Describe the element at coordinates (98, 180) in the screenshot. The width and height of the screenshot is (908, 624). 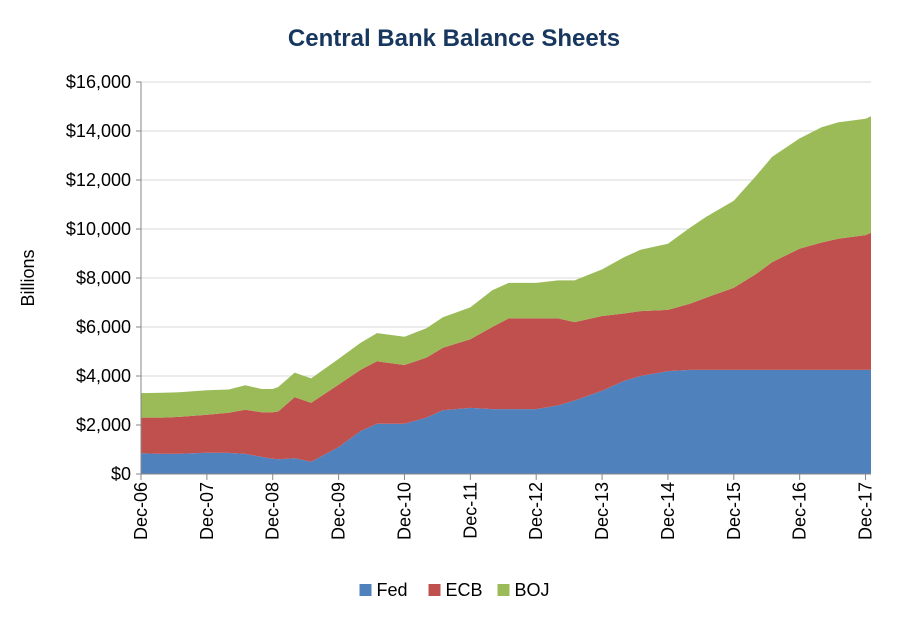
I see `y-tick-label: $12,000` at that location.